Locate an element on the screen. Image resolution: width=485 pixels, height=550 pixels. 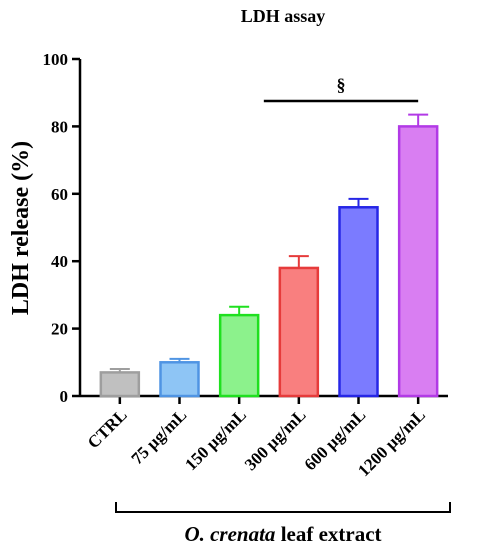
y-tick-label: 0 is located at coordinates (64, 396).